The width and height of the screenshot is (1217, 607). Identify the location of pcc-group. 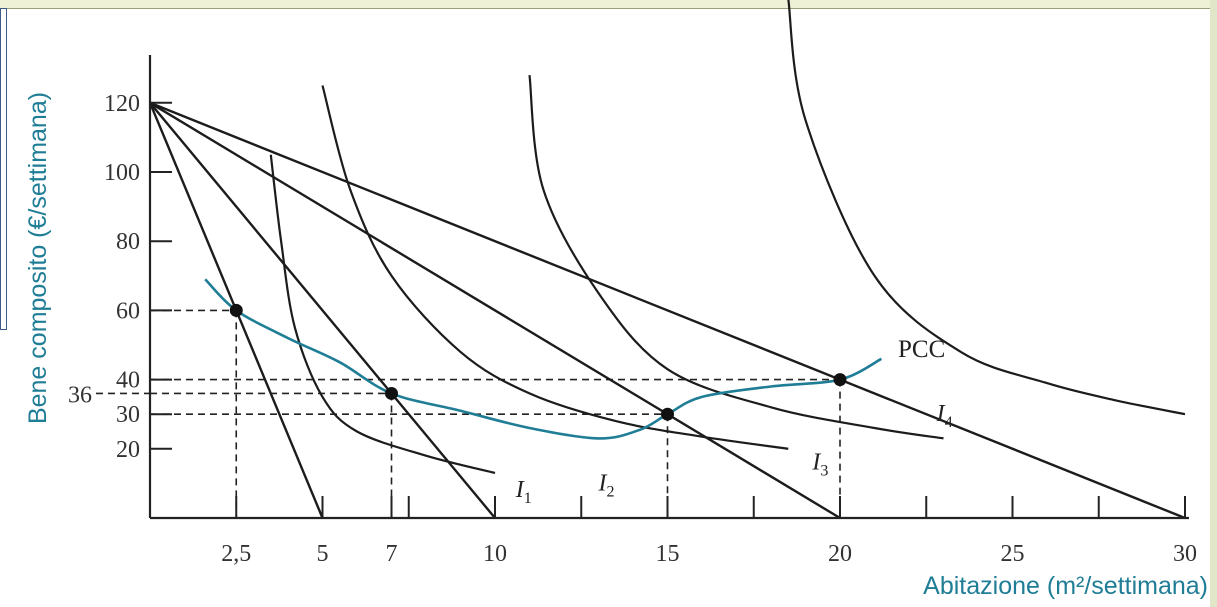
(543, 359).